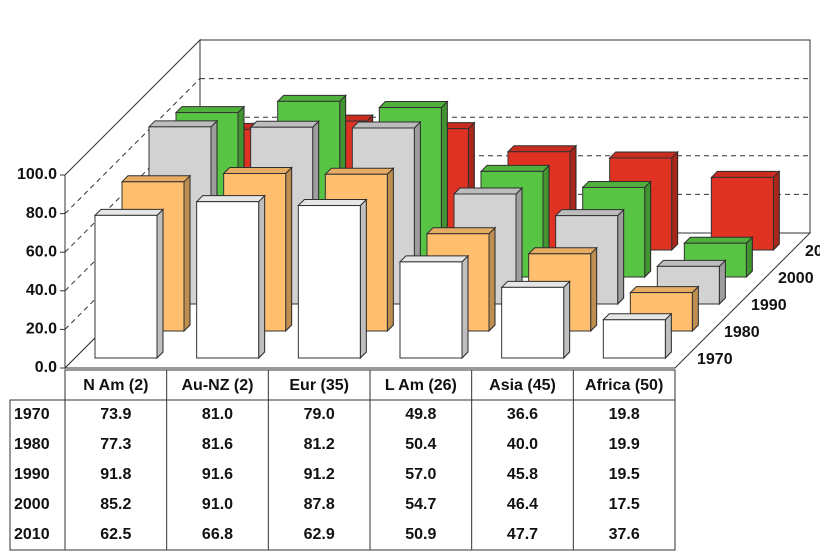 The width and height of the screenshot is (820, 557). Describe the element at coordinates (624, 444) in the screenshot. I see `table-cell: 19.9` at that location.